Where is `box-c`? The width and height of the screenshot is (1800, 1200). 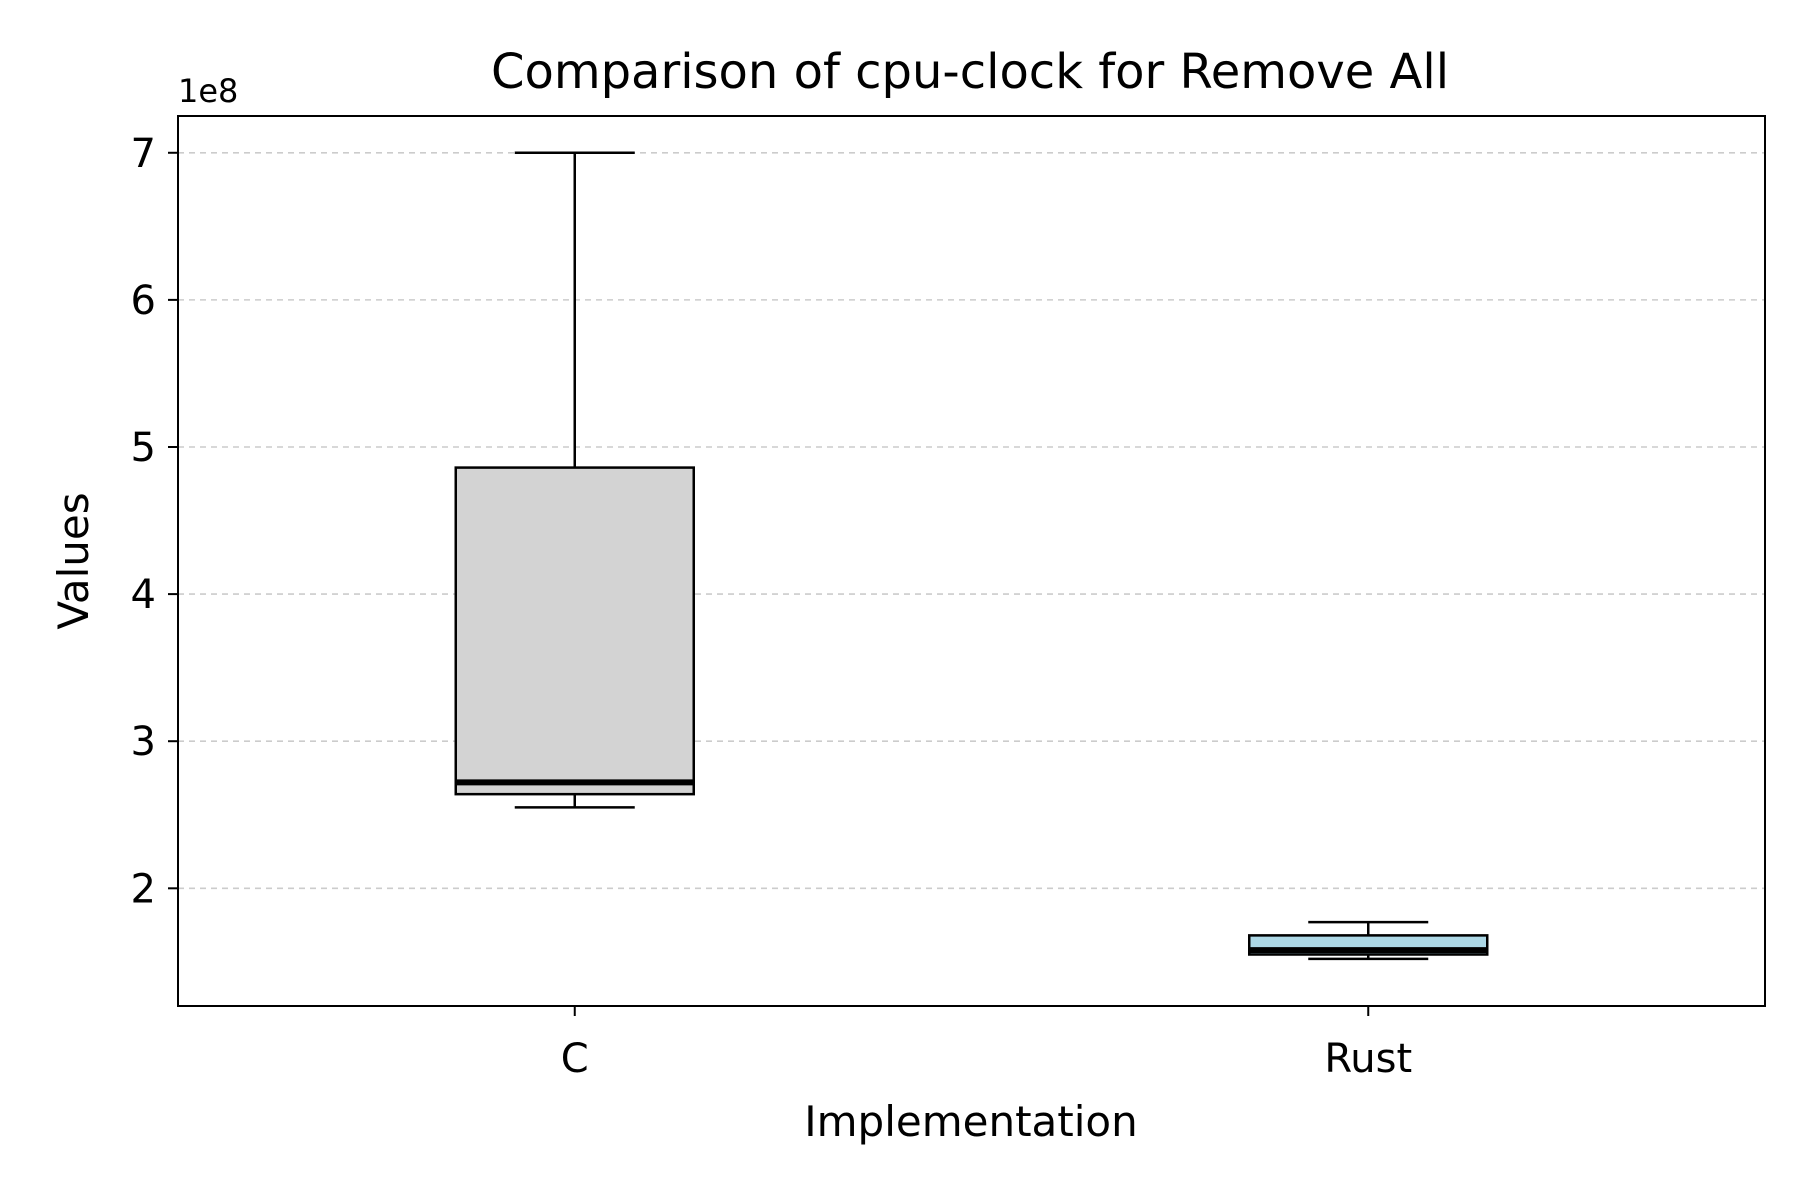
box-c is located at coordinates (574, 480).